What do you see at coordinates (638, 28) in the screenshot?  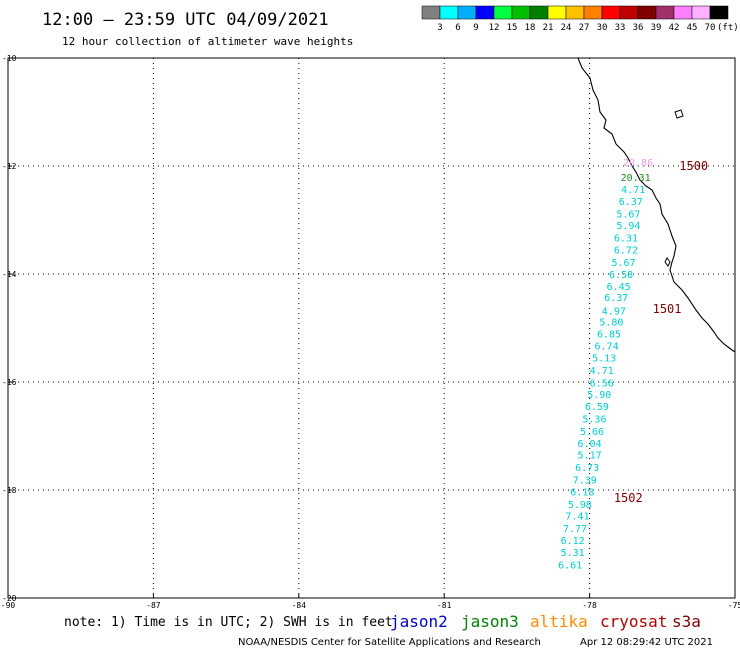 I see `colorbar-label: 36` at bounding box center [638, 28].